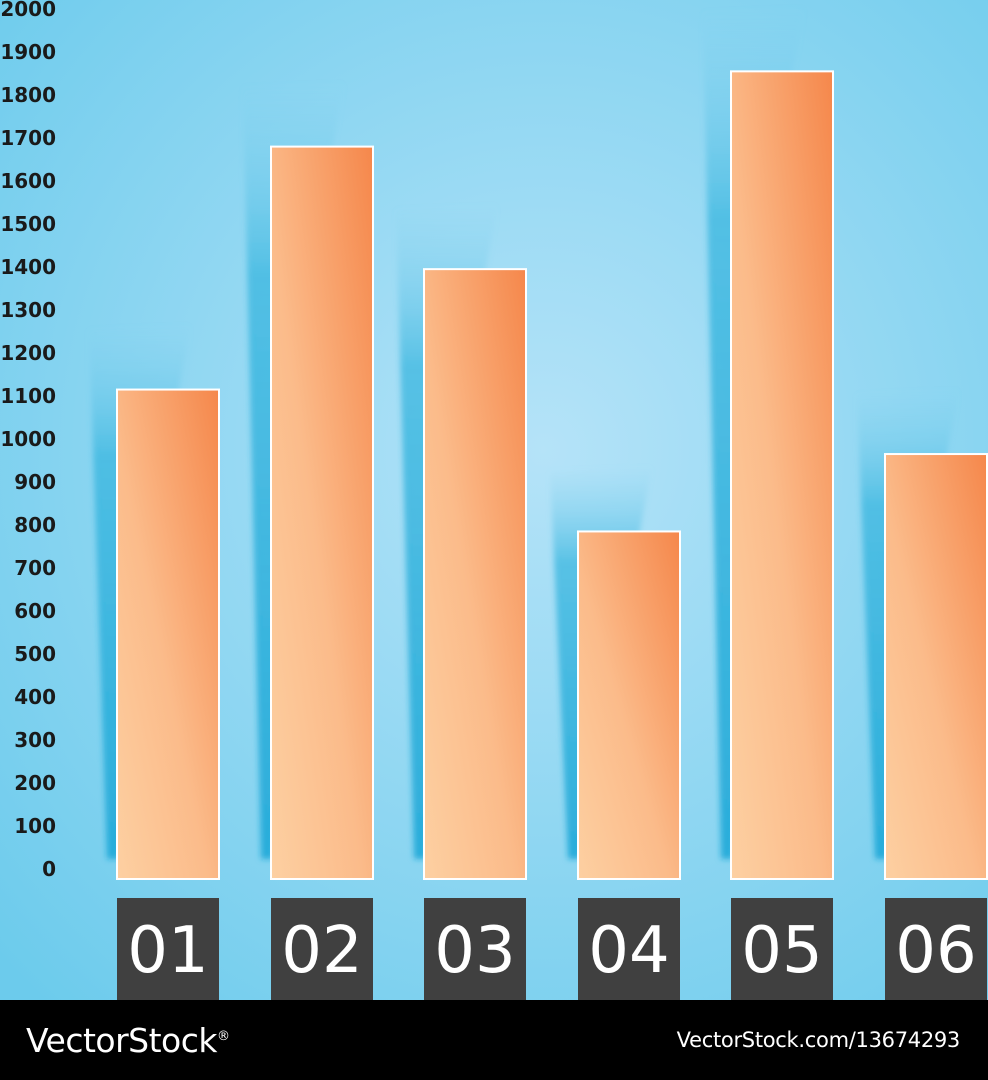 The image size is (988, 1080). I want to click on category-label-03: 03, so click(474, 951).